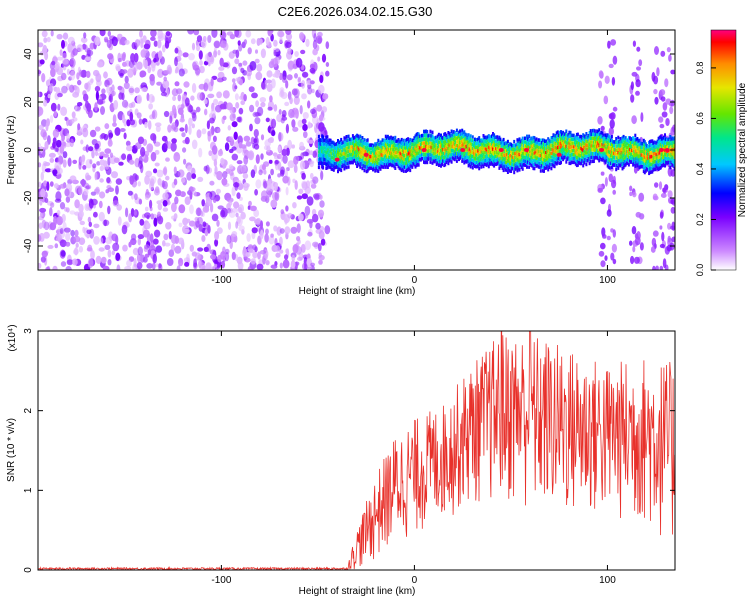  What do you see at coordinates (28, 54) in the screenshot?
I see `heatmap-y-tick-label: 40` at bounding box center [28, 54].